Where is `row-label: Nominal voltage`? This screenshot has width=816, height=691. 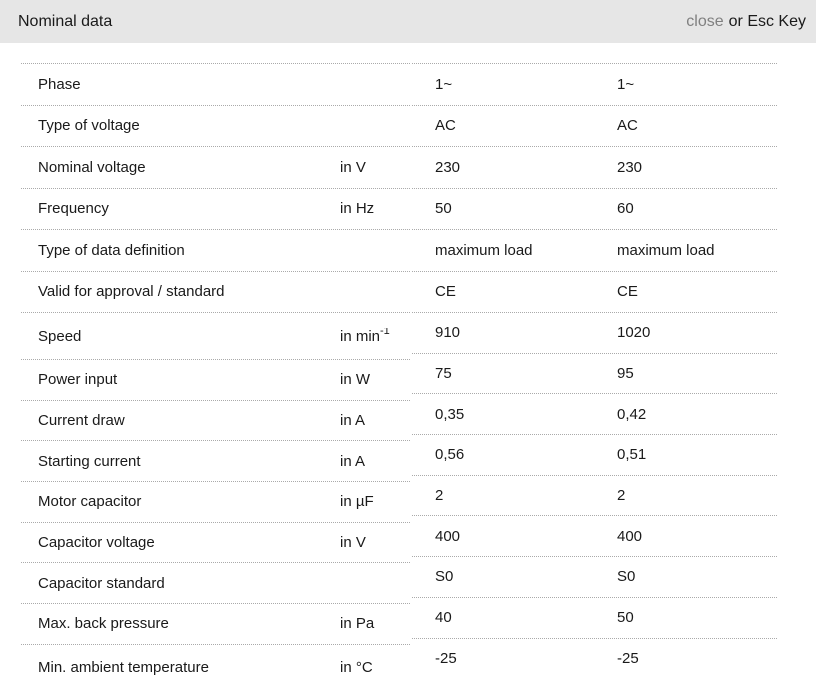
row-label: Nominal voltage is located at coordinates (92, 167).